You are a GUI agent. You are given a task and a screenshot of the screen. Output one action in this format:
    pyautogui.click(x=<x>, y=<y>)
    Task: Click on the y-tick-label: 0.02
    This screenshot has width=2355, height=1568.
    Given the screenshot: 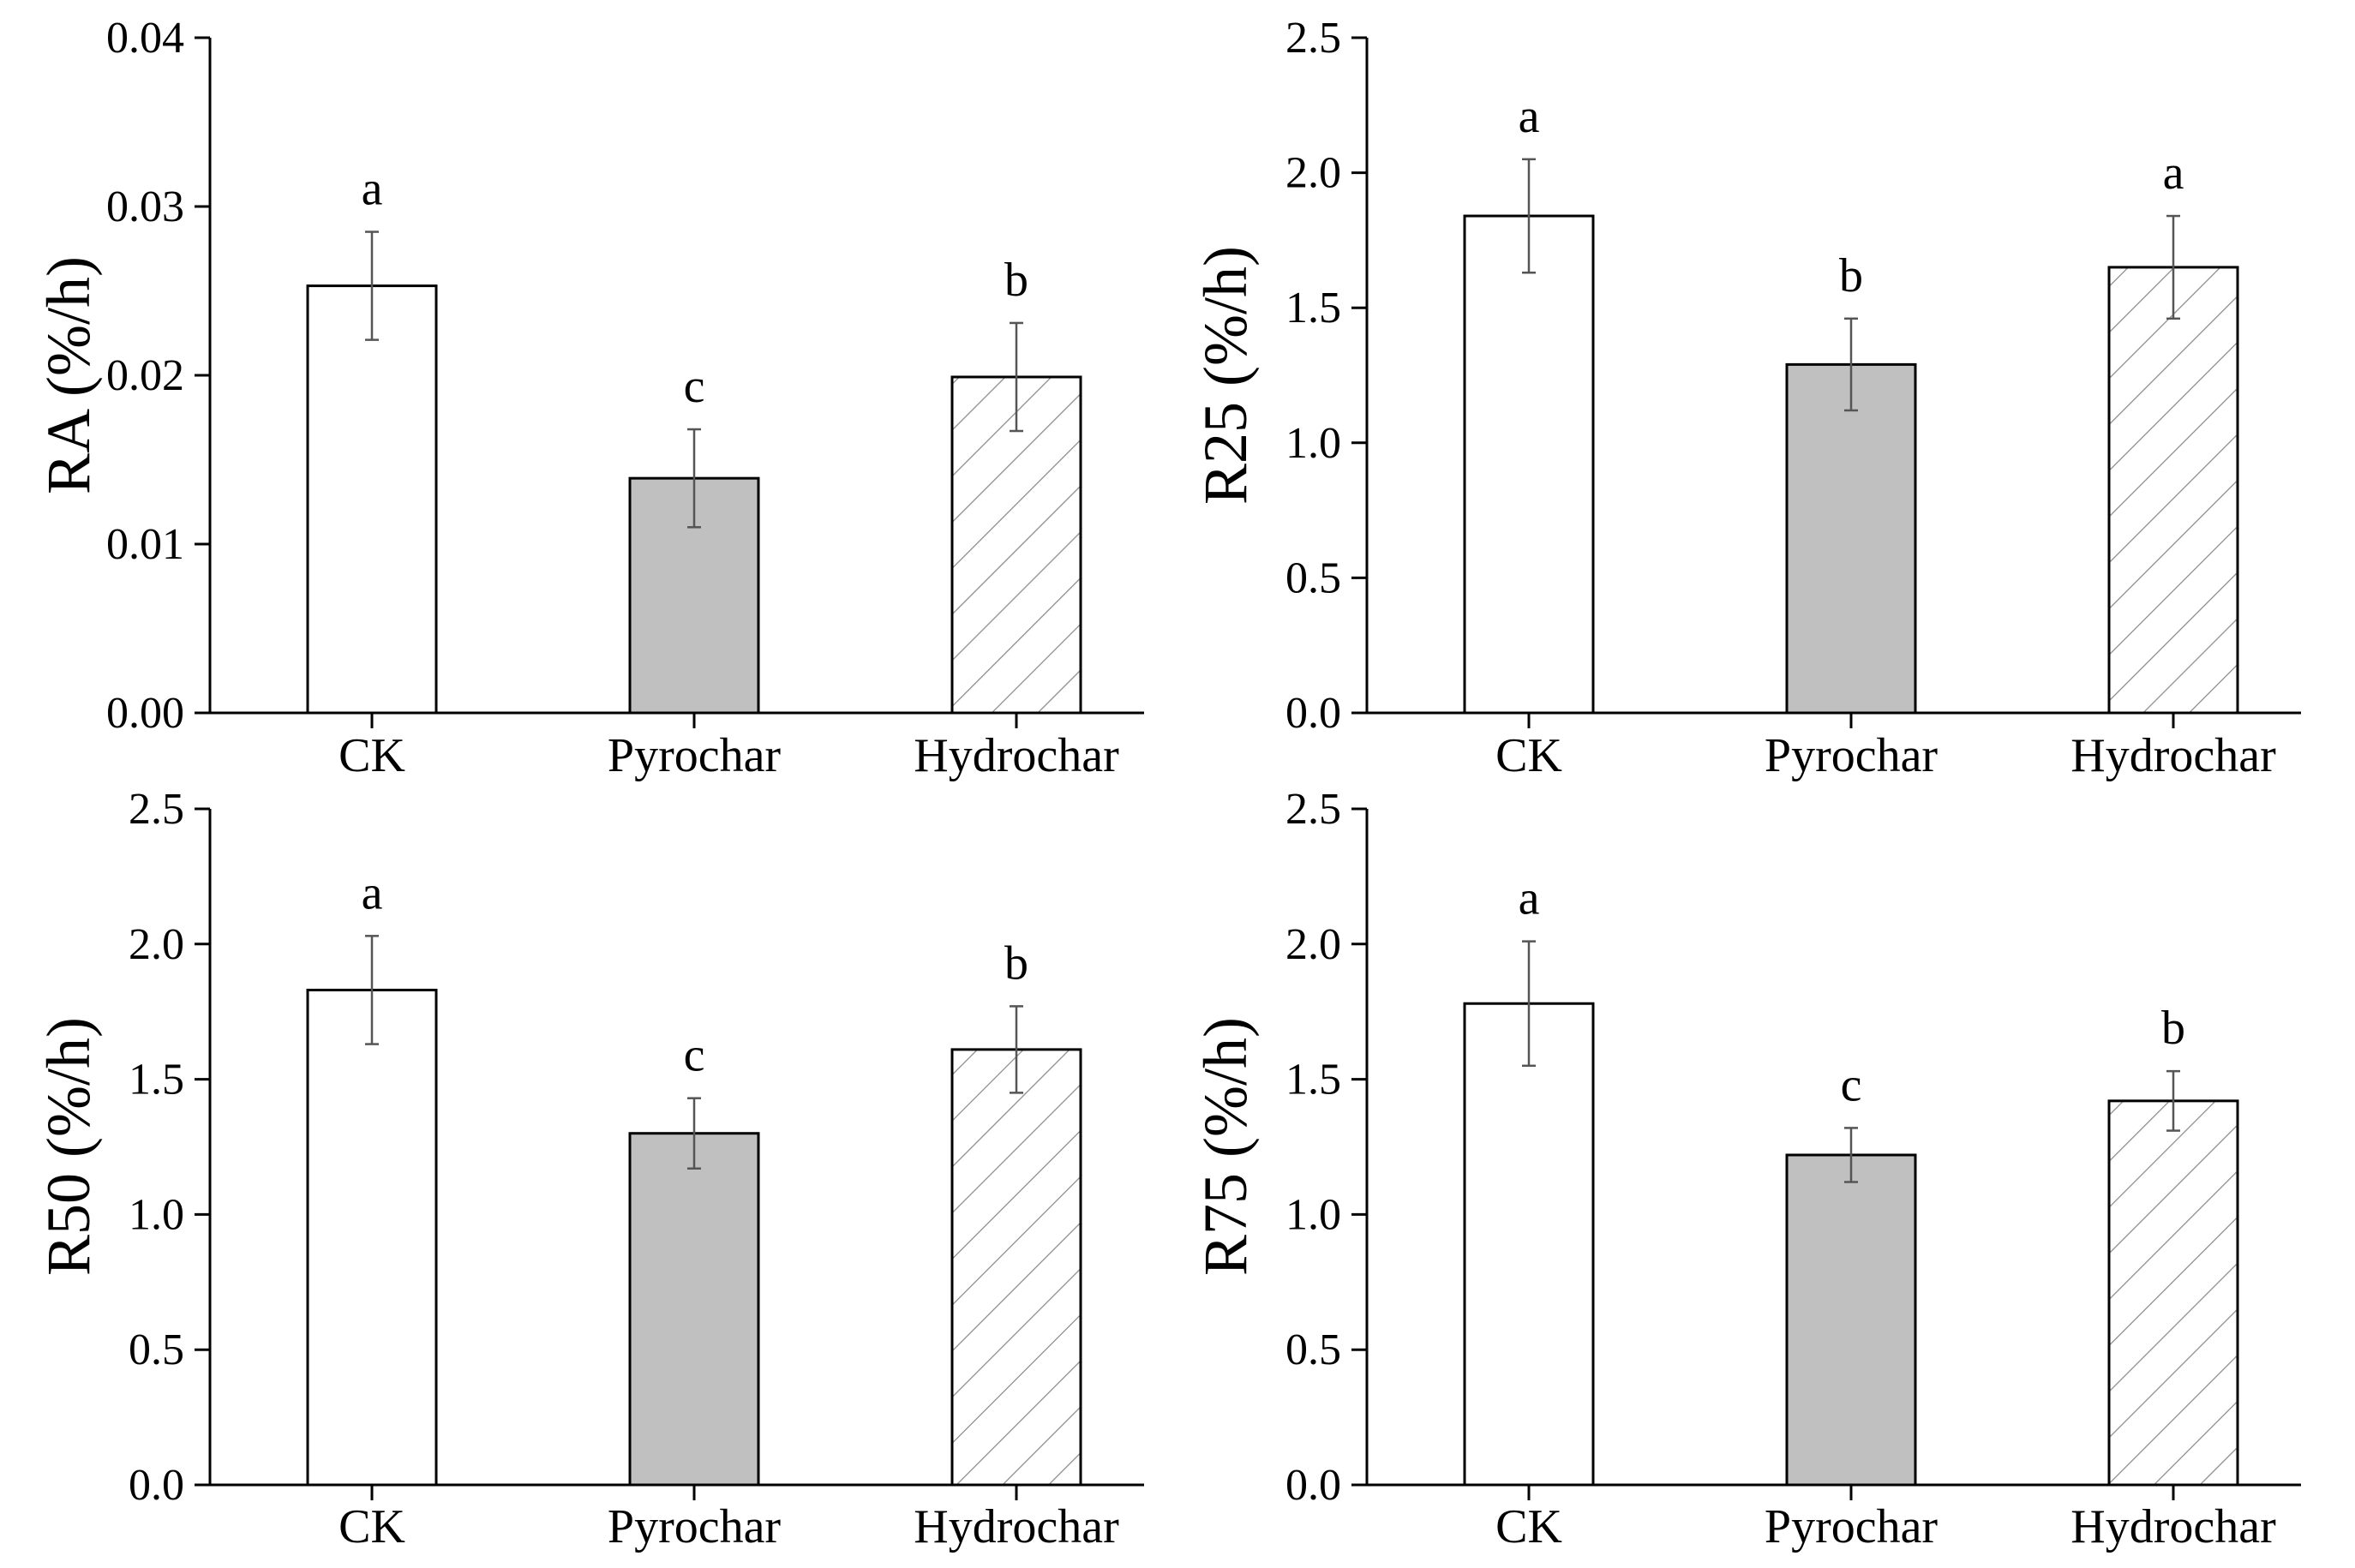 What is the action you would take?
    pyautogui.click(x=145, y=375)
    